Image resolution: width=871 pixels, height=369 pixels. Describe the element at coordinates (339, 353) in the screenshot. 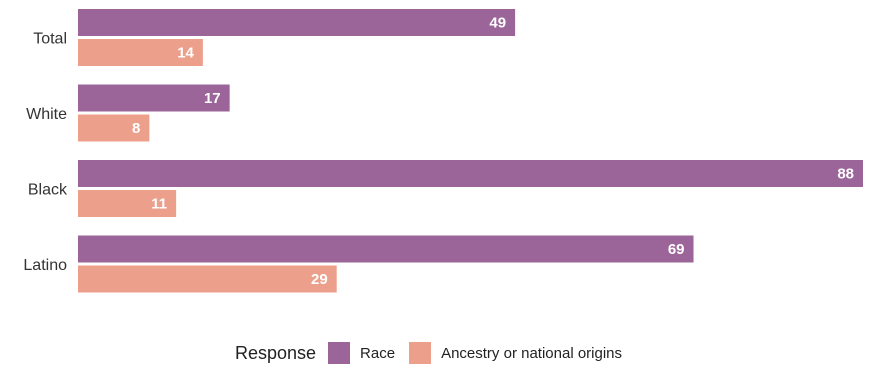

I see `legend-swatch-race` at that location.